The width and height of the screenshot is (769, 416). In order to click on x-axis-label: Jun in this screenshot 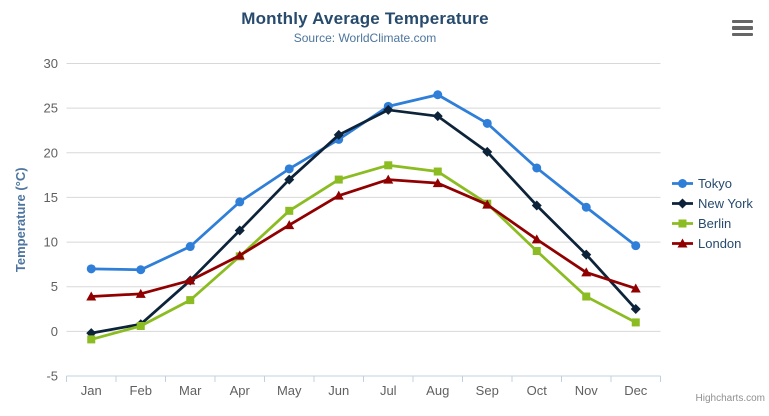, I will do `click(338, 390)`.